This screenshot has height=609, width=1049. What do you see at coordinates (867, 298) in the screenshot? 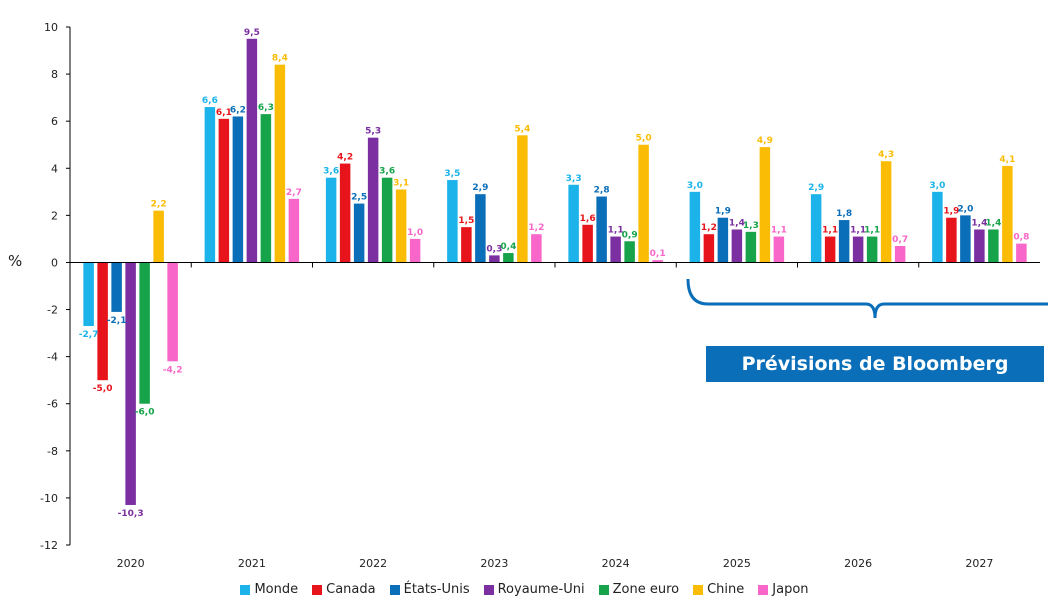
I see `forecast-brace` at bounding box center [867, 298].